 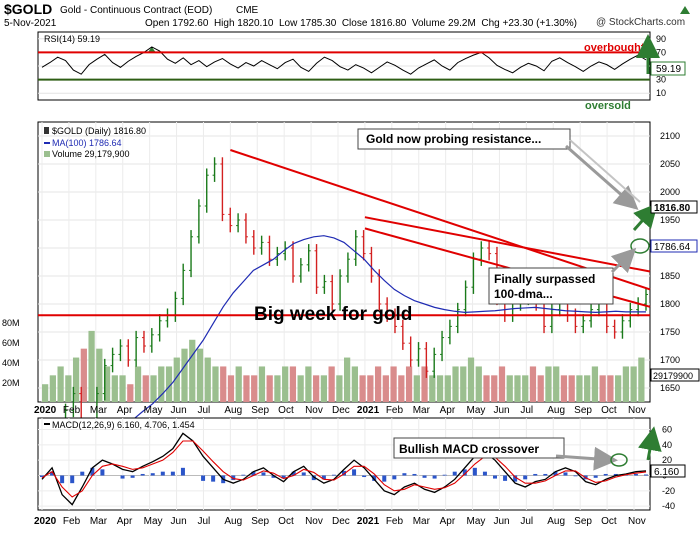 What do you see at coordinates (637, 410) in the screenshot?
I see `price-x-tick-label: Nov` at bounding box center [637, 410].